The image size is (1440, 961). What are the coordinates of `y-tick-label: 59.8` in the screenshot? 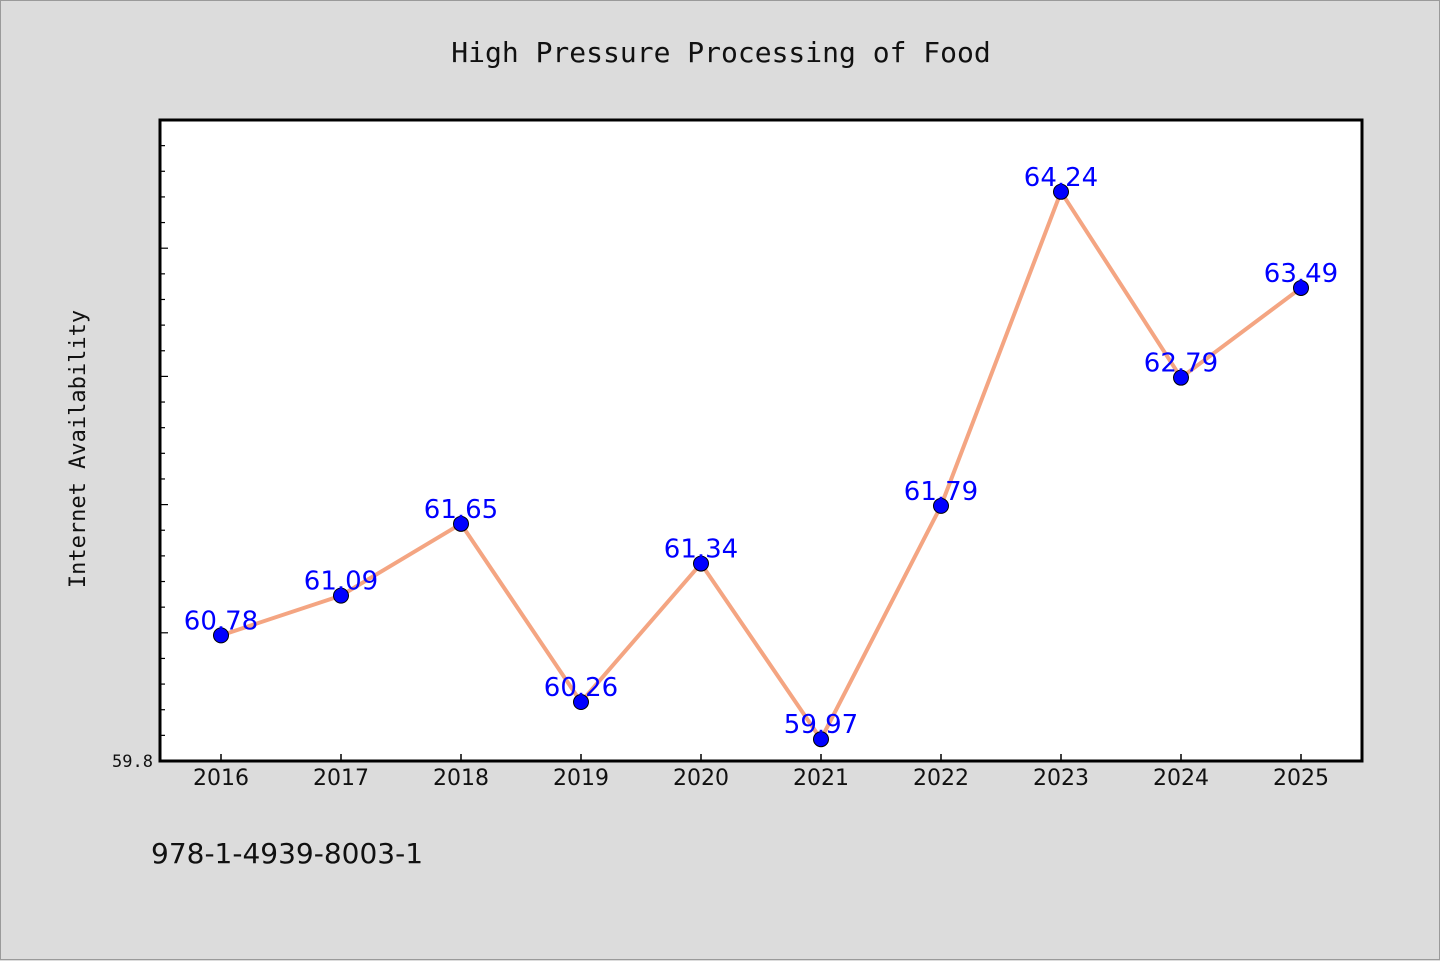 It's located at (132, 762).